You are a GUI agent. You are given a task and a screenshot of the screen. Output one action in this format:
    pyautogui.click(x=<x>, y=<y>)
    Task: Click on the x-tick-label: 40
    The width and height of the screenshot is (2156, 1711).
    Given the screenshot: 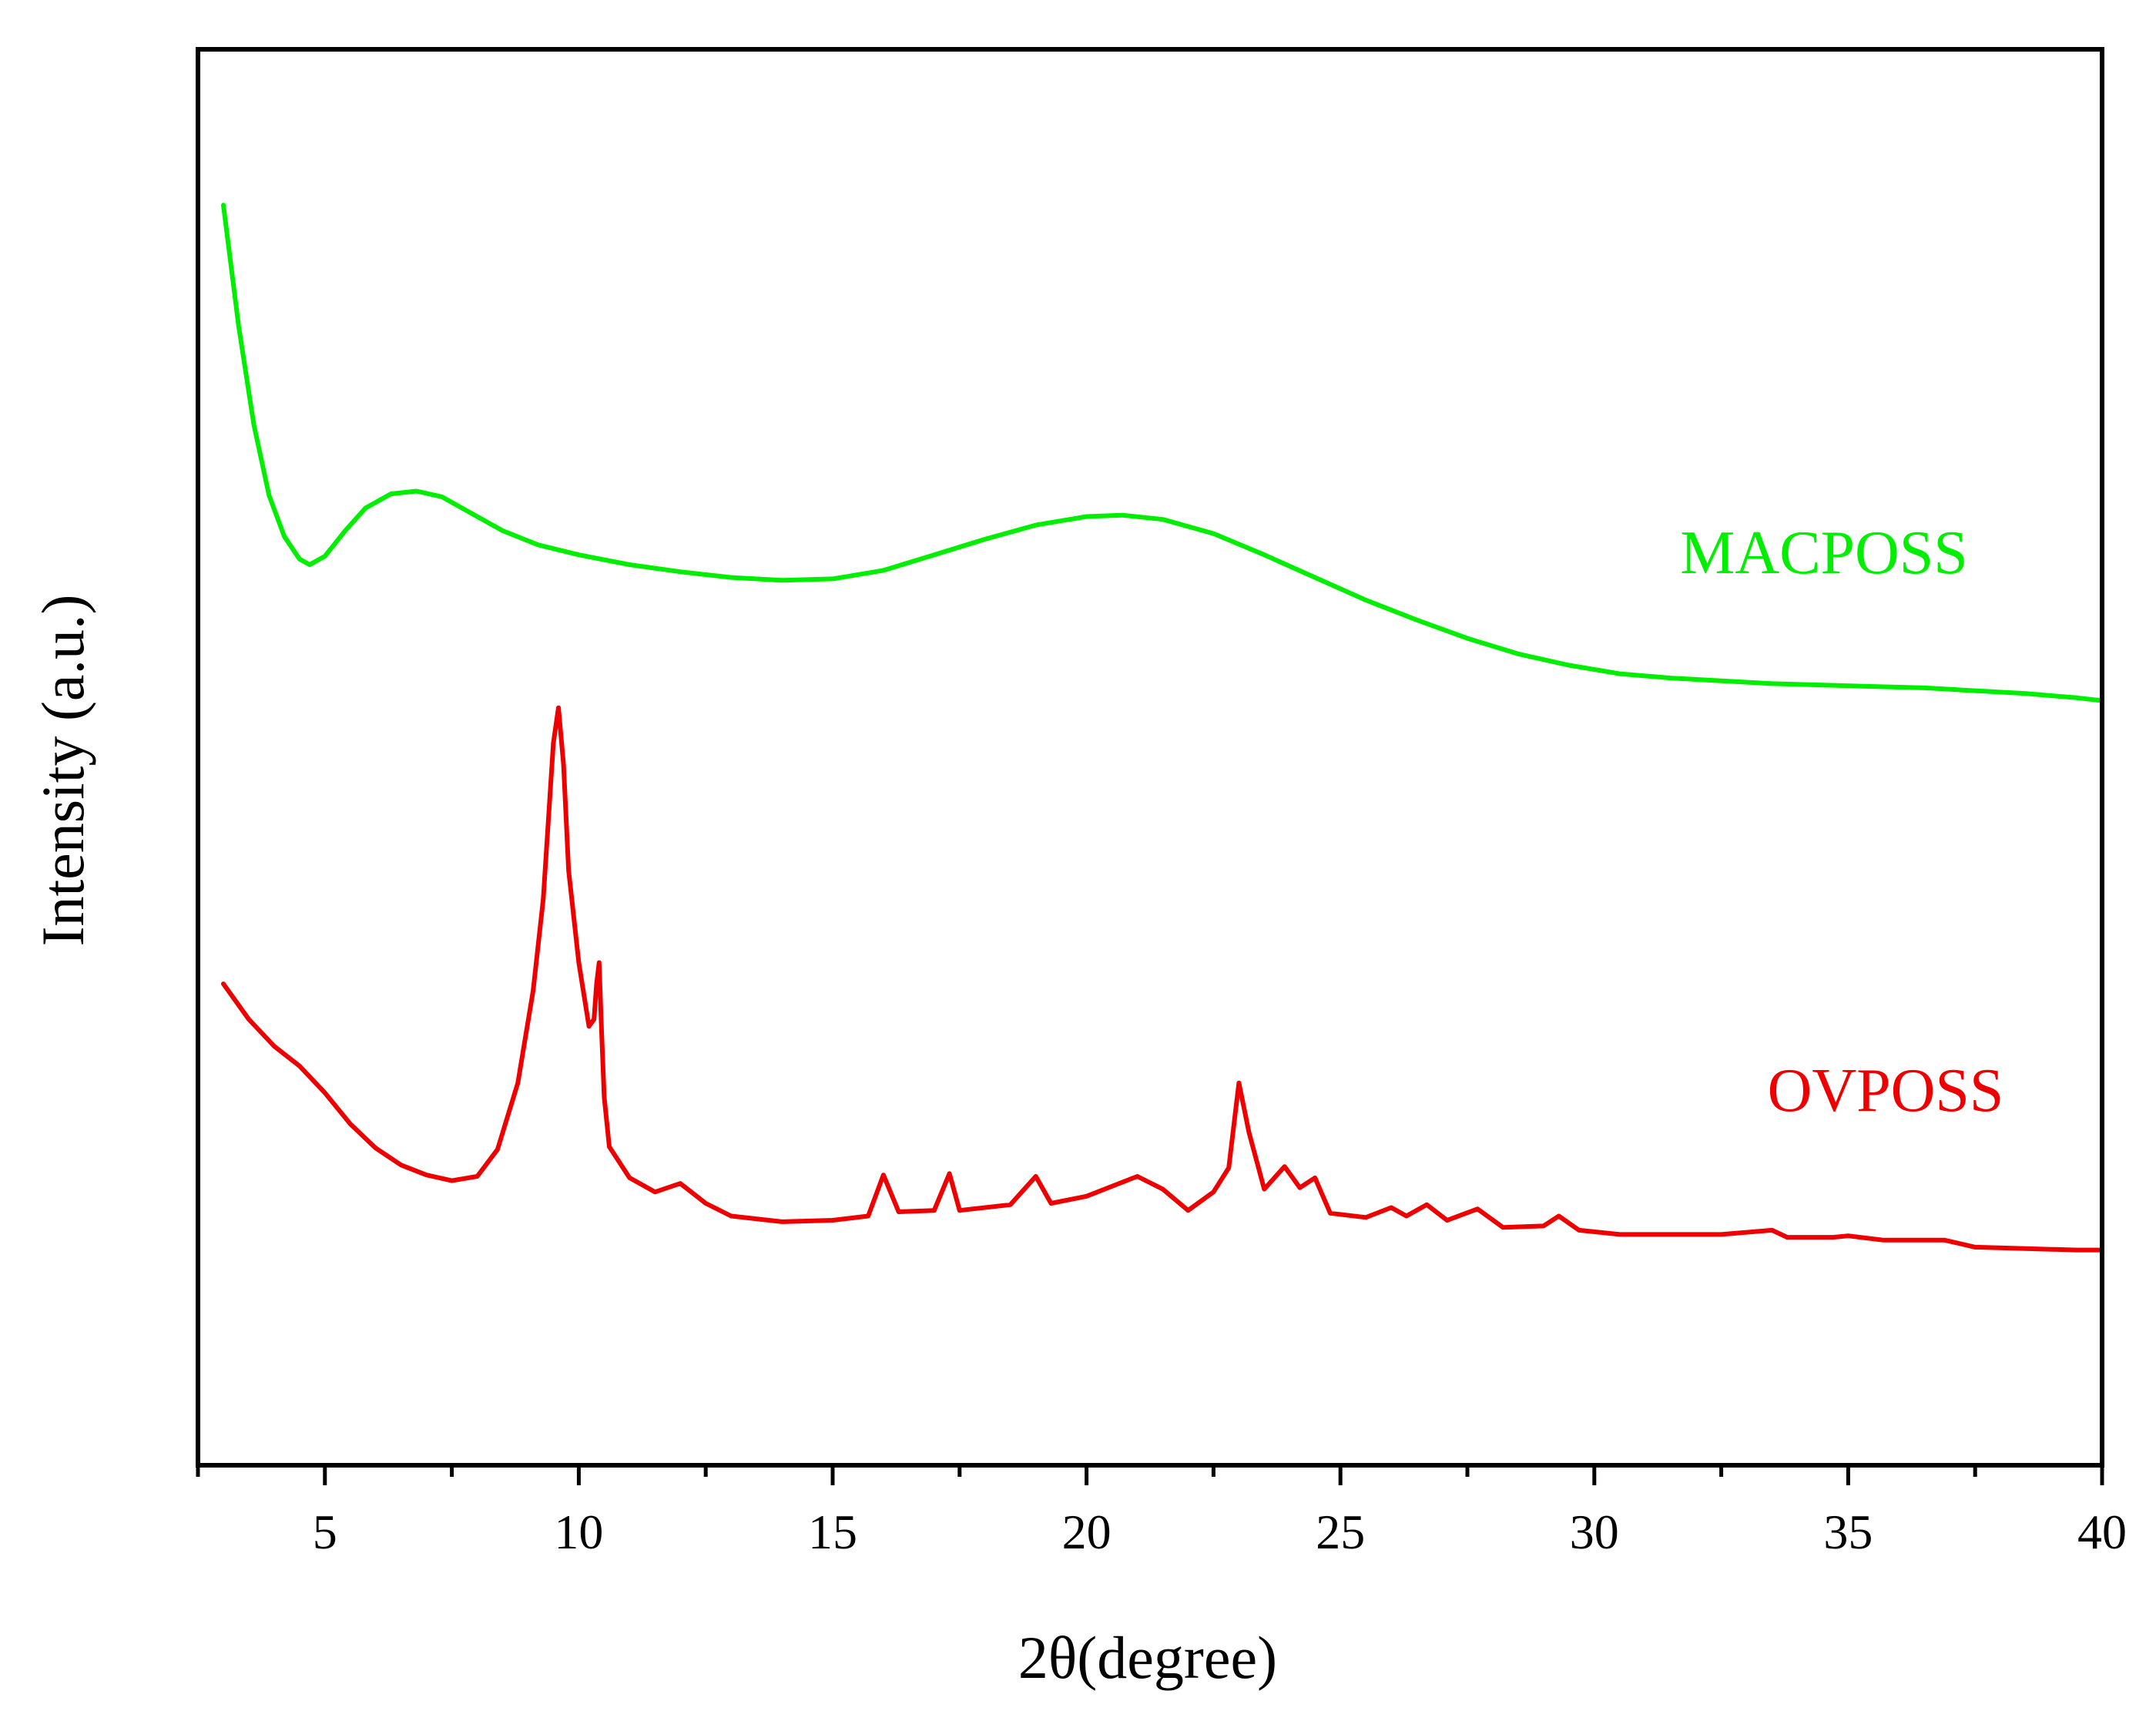 What is the action you would take?
    pyautogui.click(x=2102, y=1532)
    